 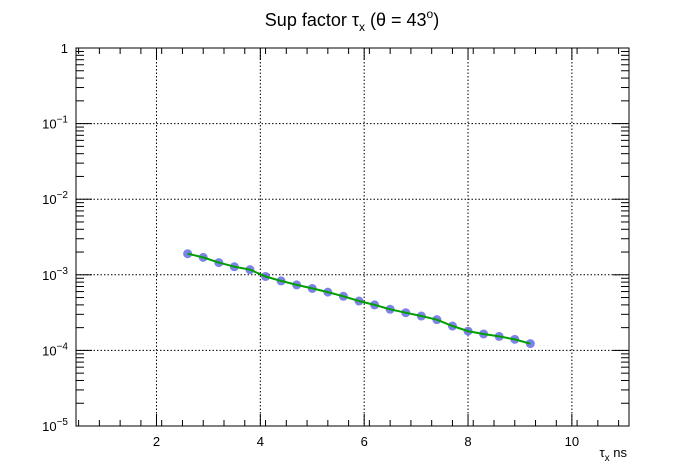 What do you see at coordinates (364, 441) in the screenshot?
I see `x-tick-label: 6` at bounding box center [364, 441].